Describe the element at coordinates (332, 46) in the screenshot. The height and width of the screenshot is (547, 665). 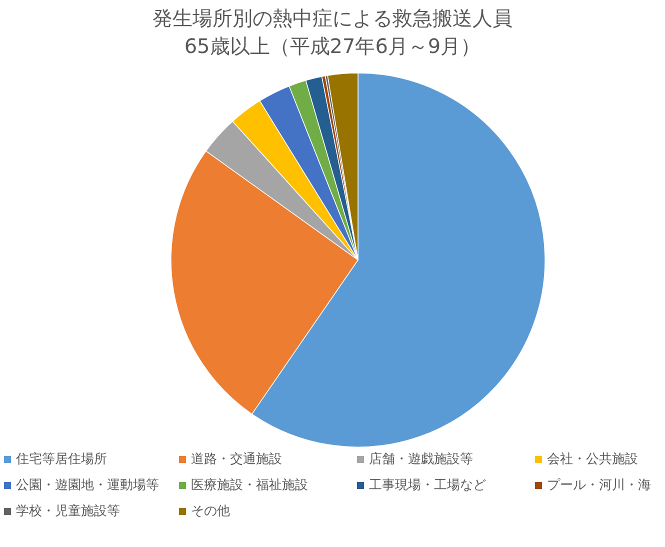
I see `chart-subtitle: 65歳以上（平成27年6月～9月）` at that location.